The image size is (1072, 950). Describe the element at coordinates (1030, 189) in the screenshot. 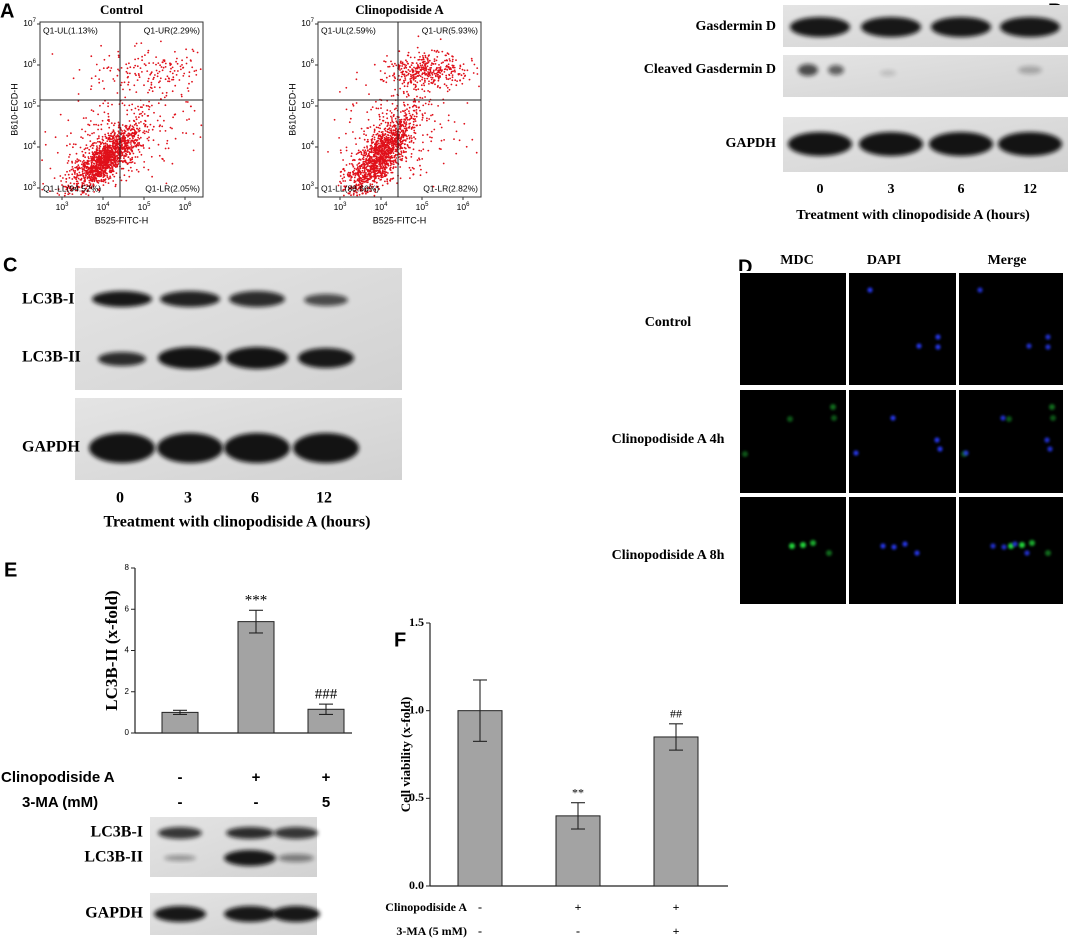

I see `lane-label: 12` at that location.